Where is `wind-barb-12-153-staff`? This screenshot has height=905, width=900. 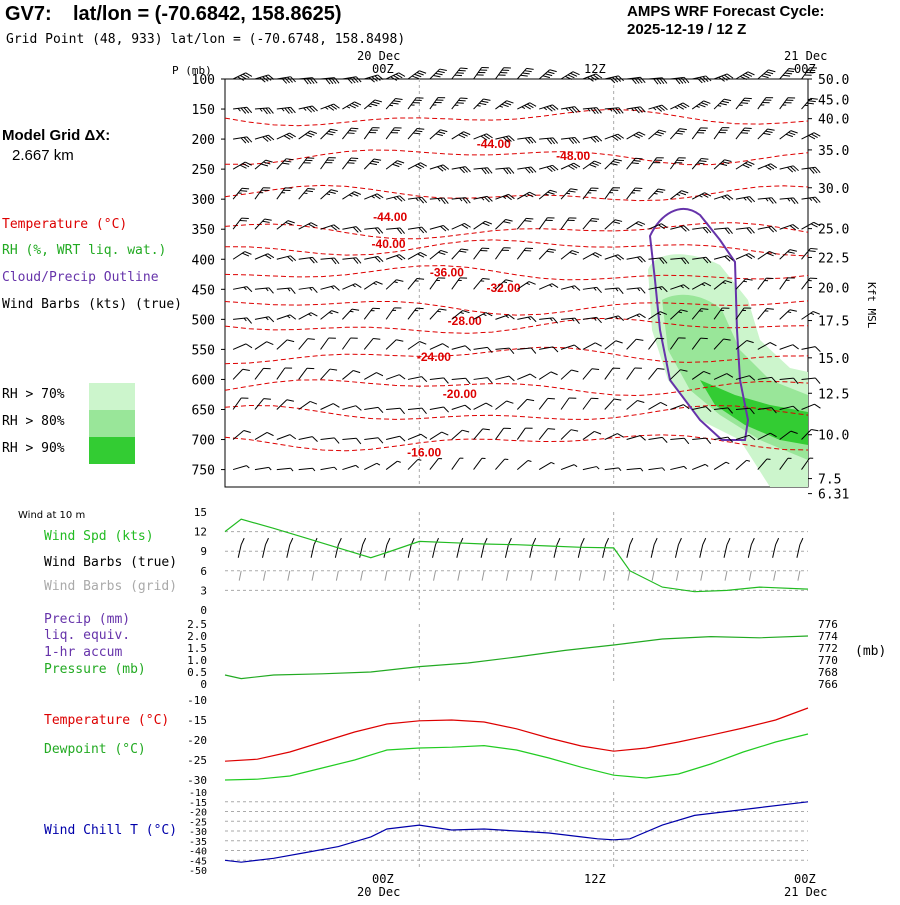
wind-barb-12-153-staff is located at coordinates (478, 434).